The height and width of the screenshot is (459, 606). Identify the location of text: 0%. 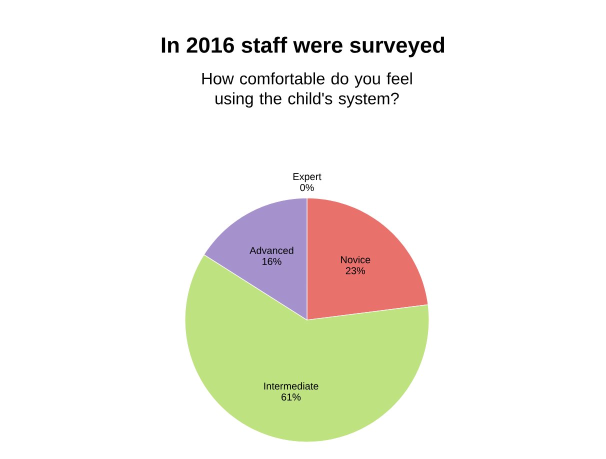
(307, 188).